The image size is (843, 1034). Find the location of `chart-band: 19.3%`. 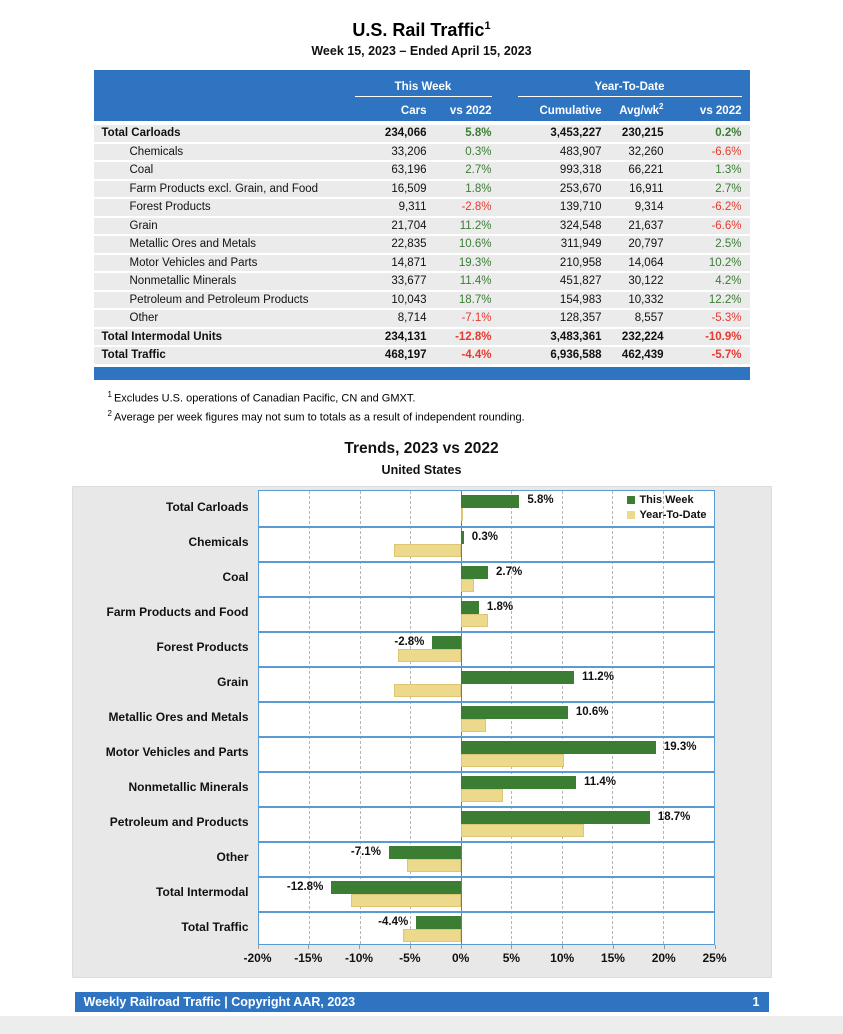

chart-band: 19.3% is located at coordinates (486, 753).